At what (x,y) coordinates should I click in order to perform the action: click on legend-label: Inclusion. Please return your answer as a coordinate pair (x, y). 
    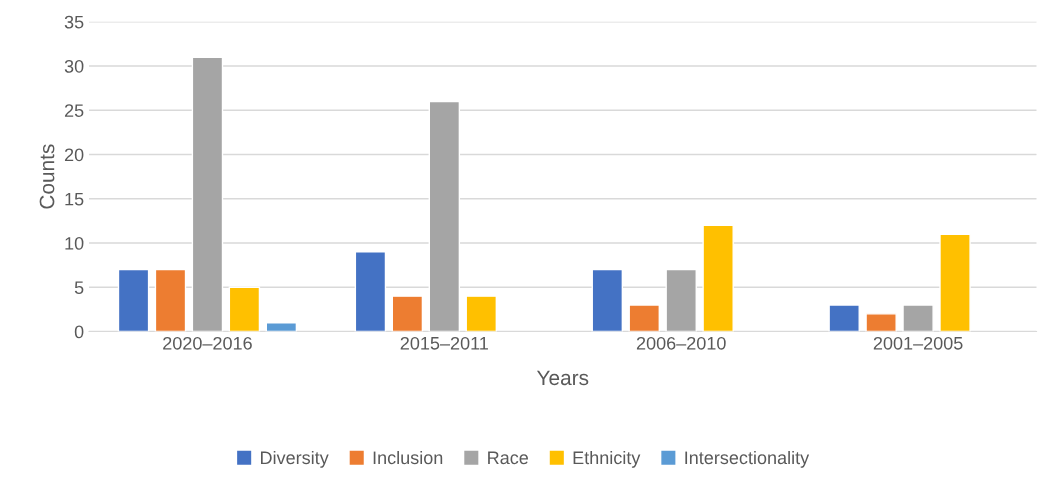
    Looking at the image, I should click on (408, 457).